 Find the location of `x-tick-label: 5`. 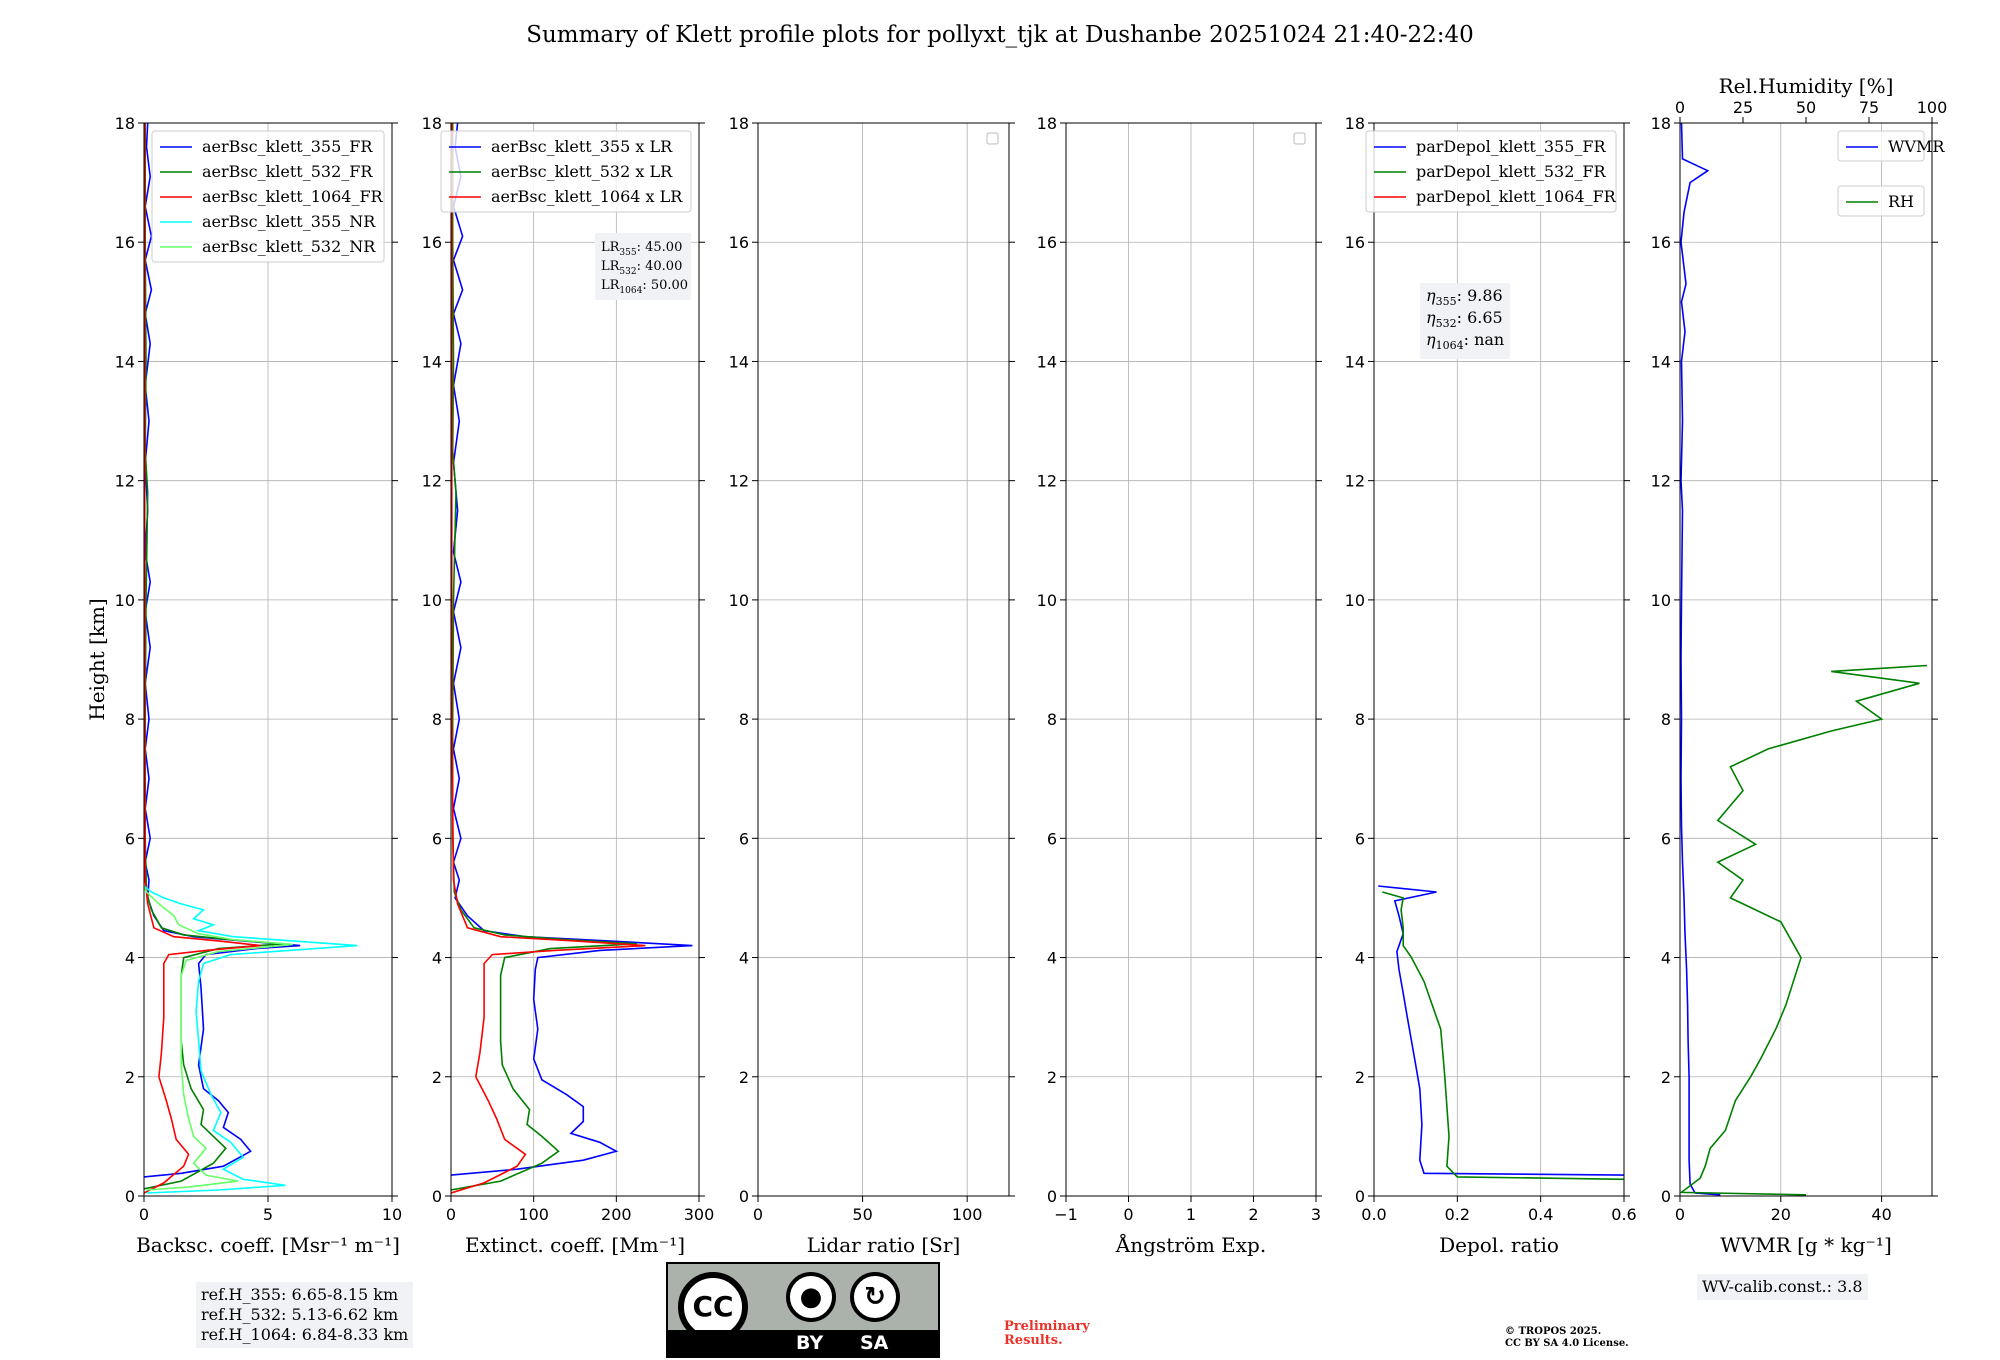

x-tick-label: 5 is located at coordinates (268, 1214).